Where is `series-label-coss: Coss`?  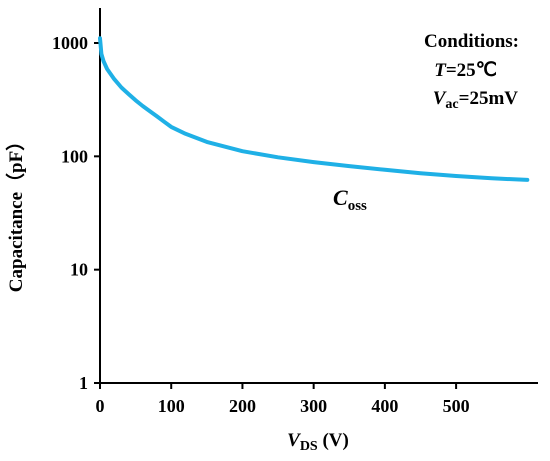
series-label-coss: Coss is located at coordinates (350, 199).